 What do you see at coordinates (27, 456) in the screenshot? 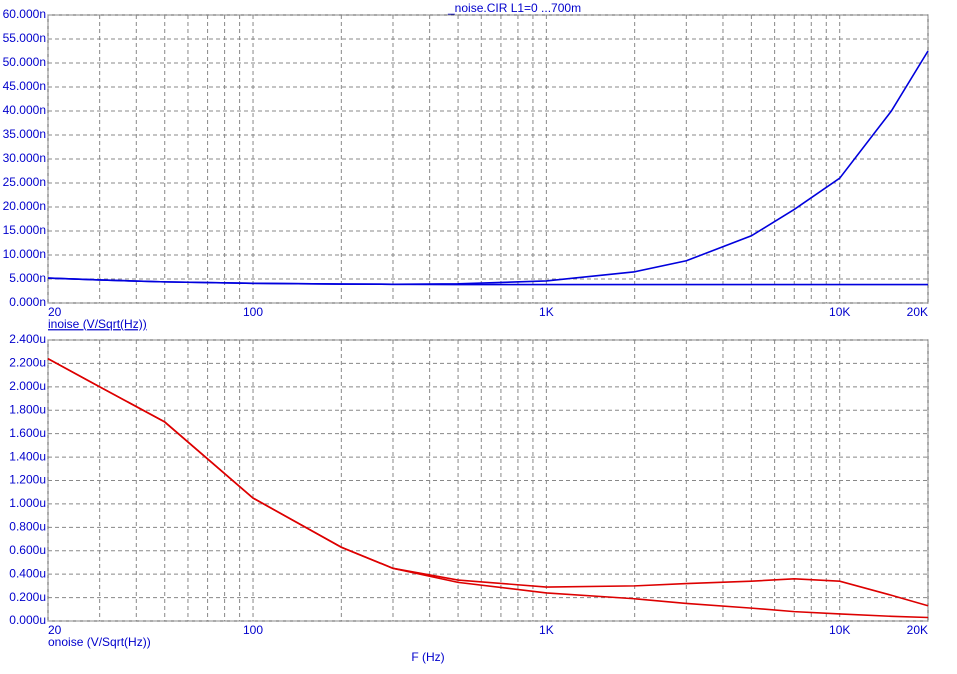
I see `y-tick-label: 1.400u` at bounding box center [27, 456].